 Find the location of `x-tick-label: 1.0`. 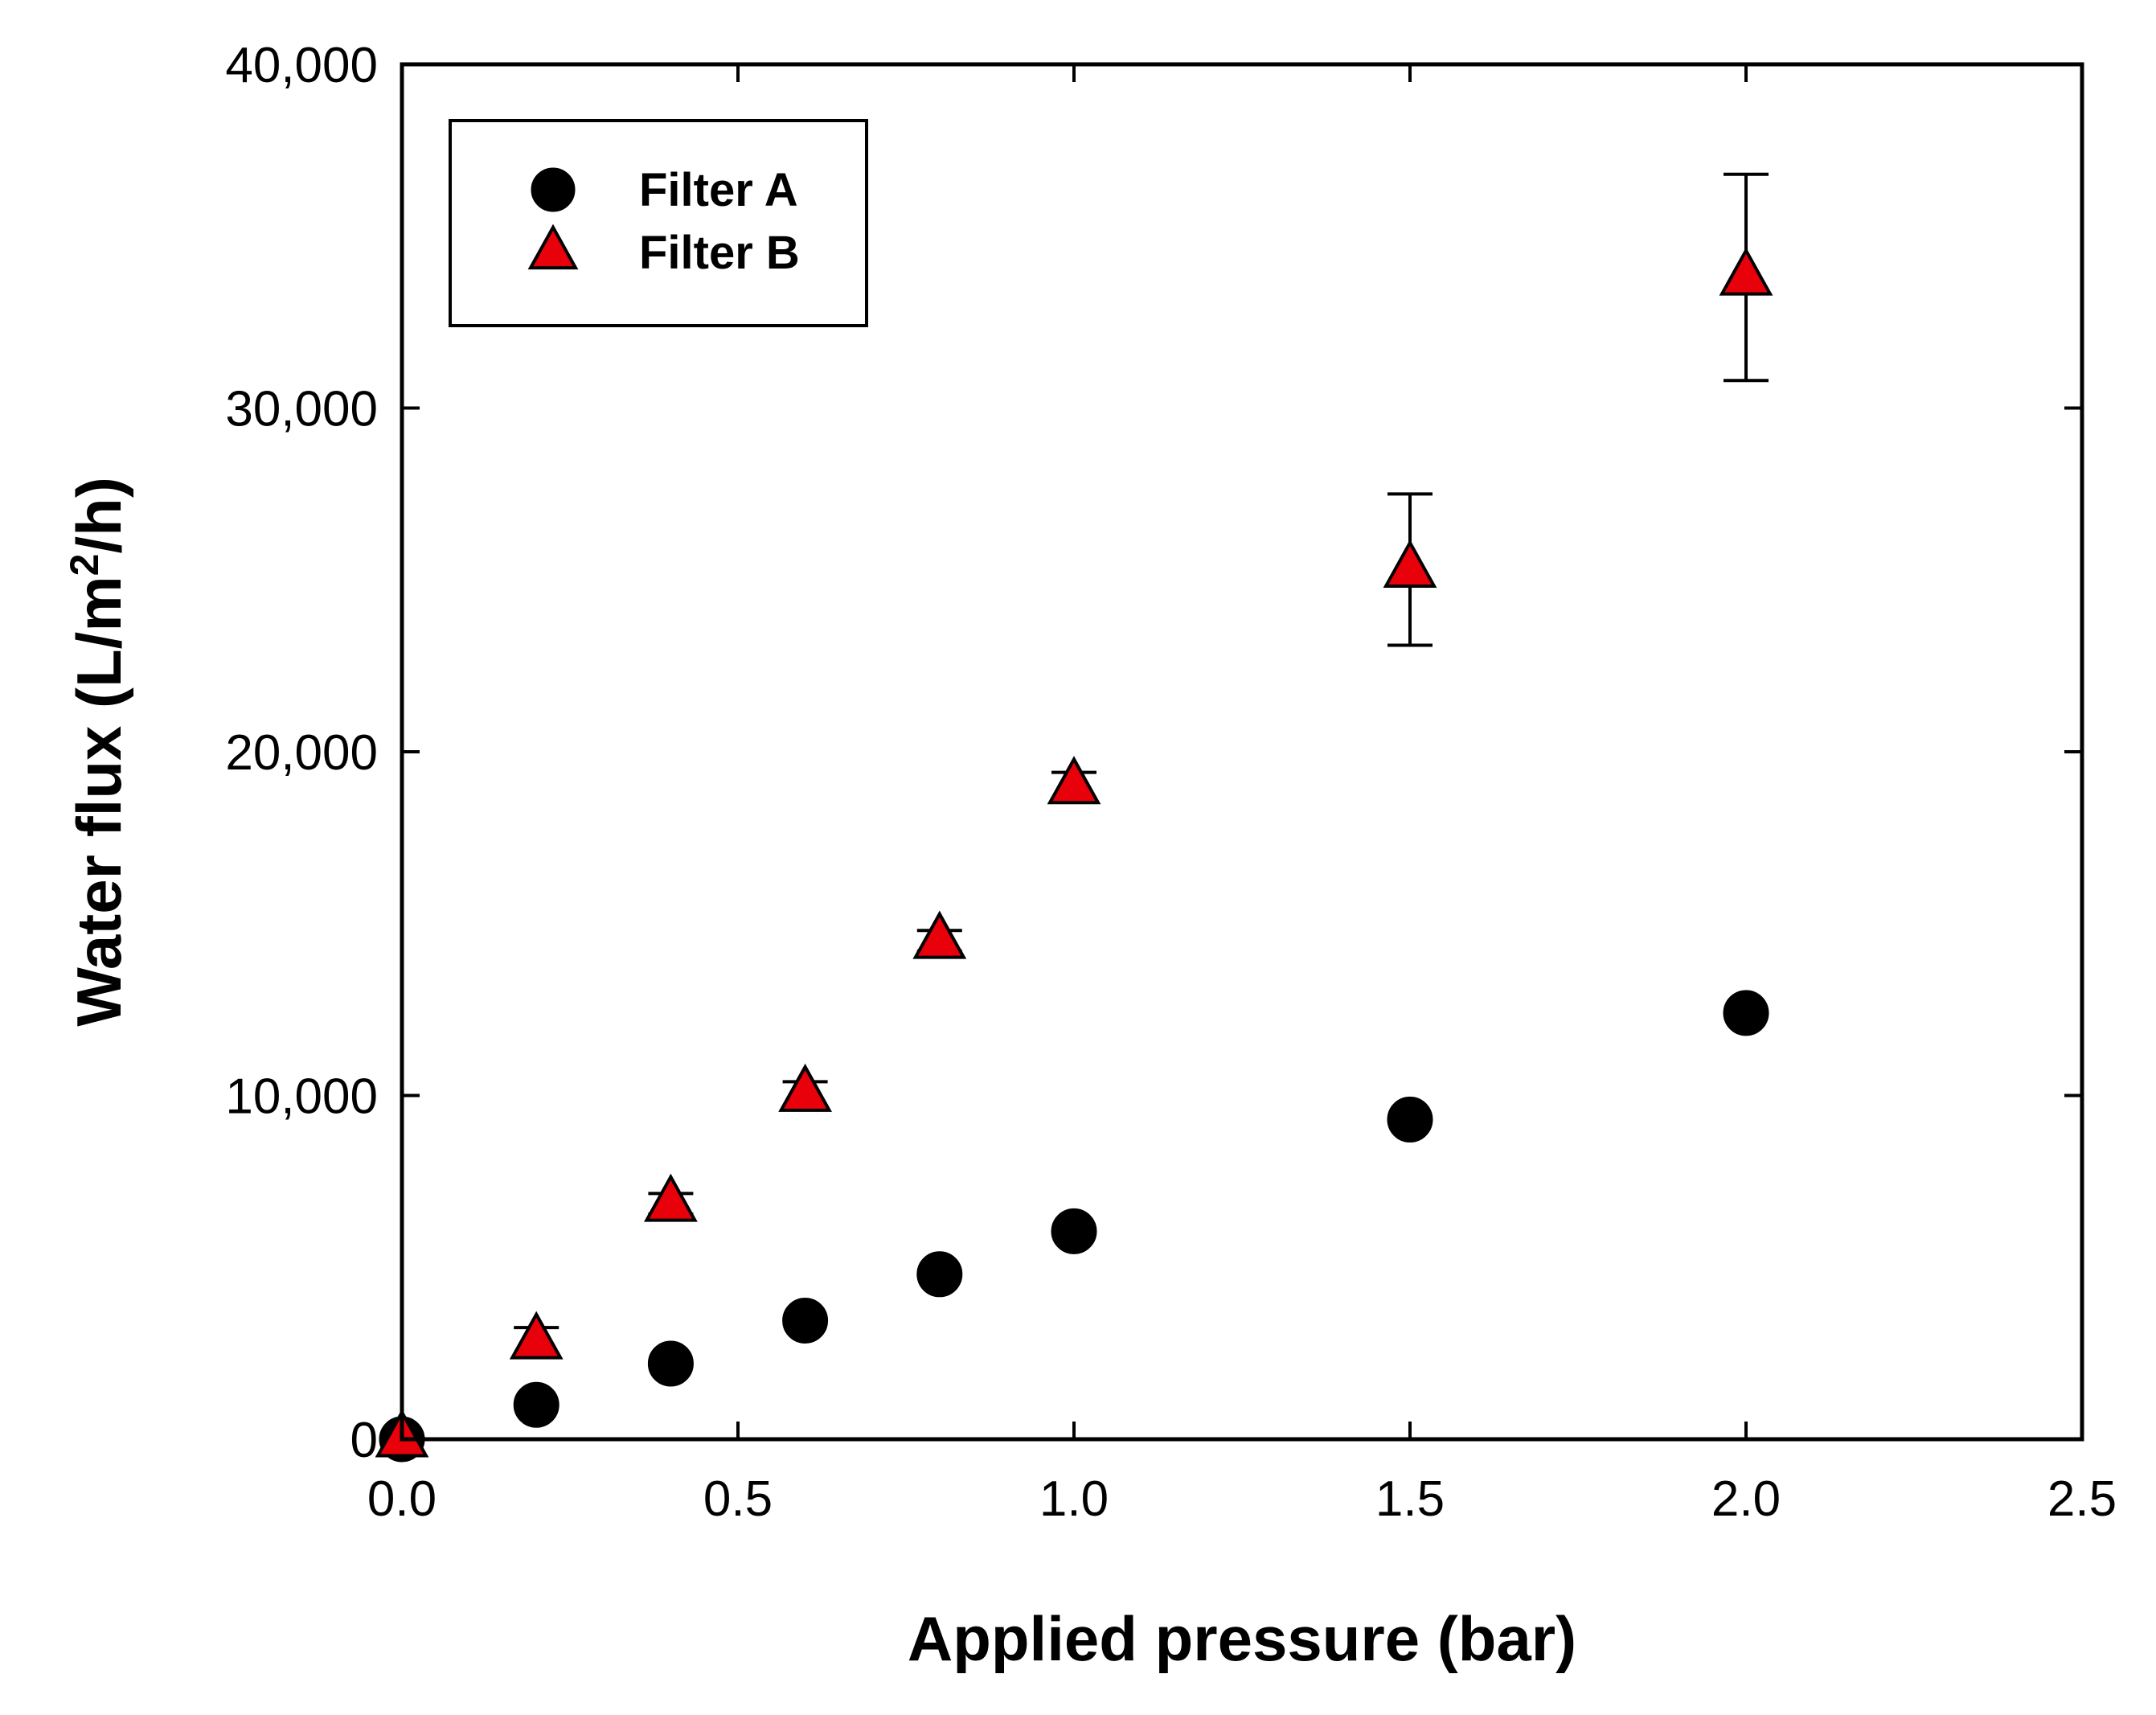

x-tick-label: 1.0 is located at coordinates (1074, 1499).